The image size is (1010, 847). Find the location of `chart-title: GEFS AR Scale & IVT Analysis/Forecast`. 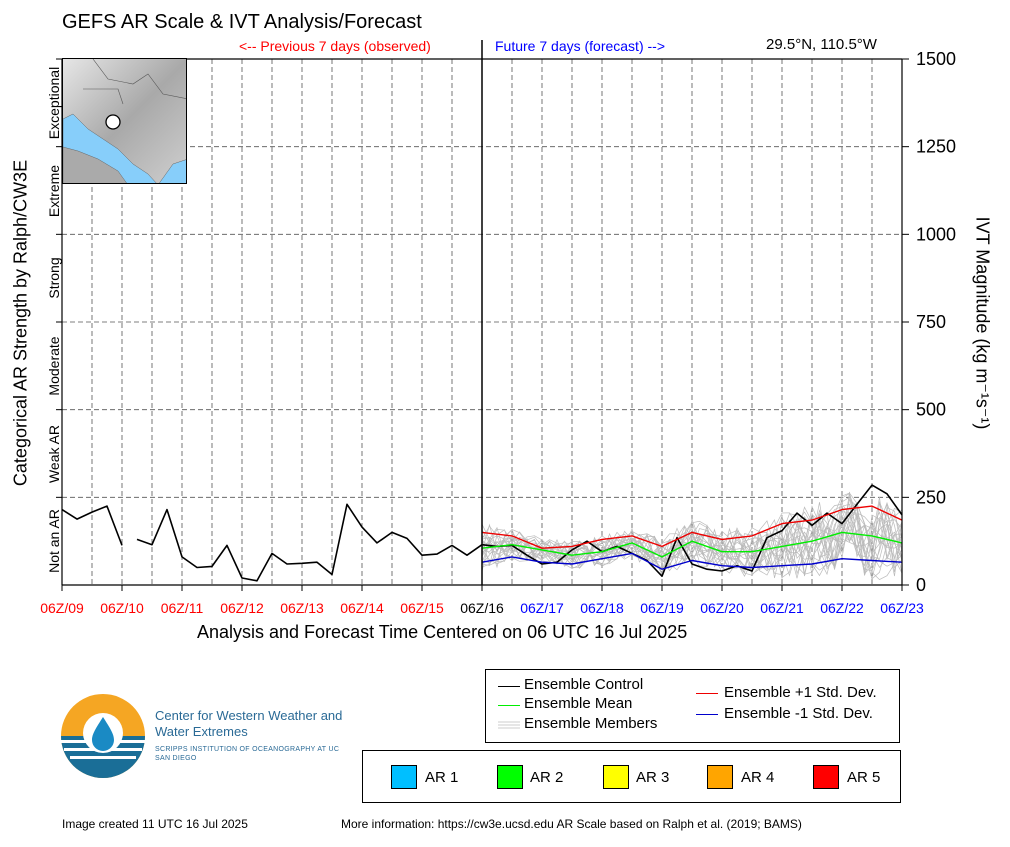

chart-title: GEFS AR Scale & IVT Analysis/Forecast is located at coordinates (242, 22).